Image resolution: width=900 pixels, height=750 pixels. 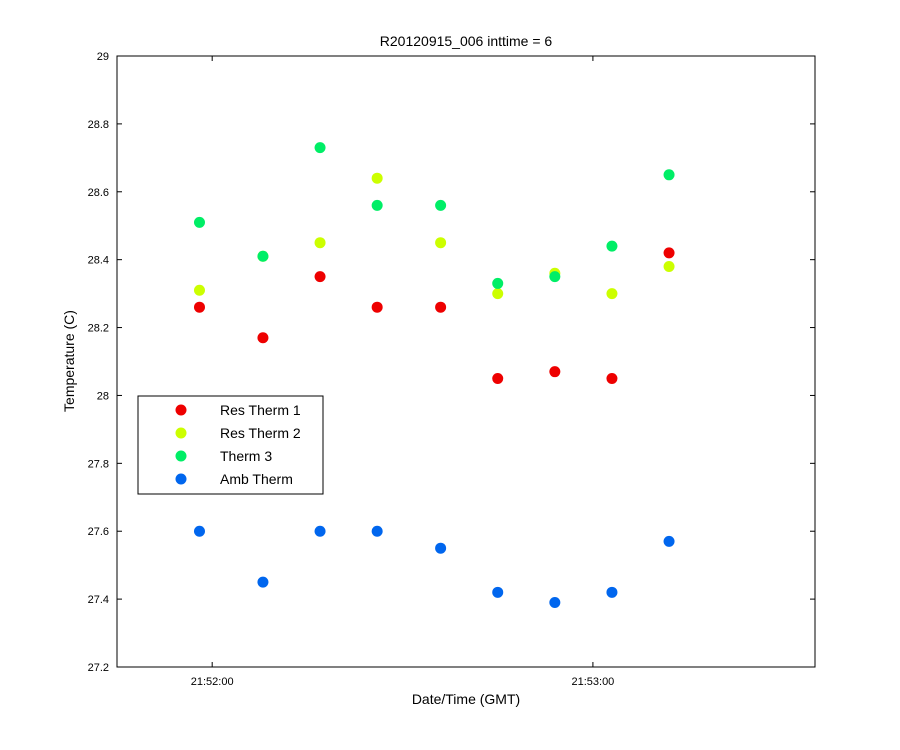 I want to click on chart-title: R20120915_006 inttime = 6, so click(x=466, y=41).